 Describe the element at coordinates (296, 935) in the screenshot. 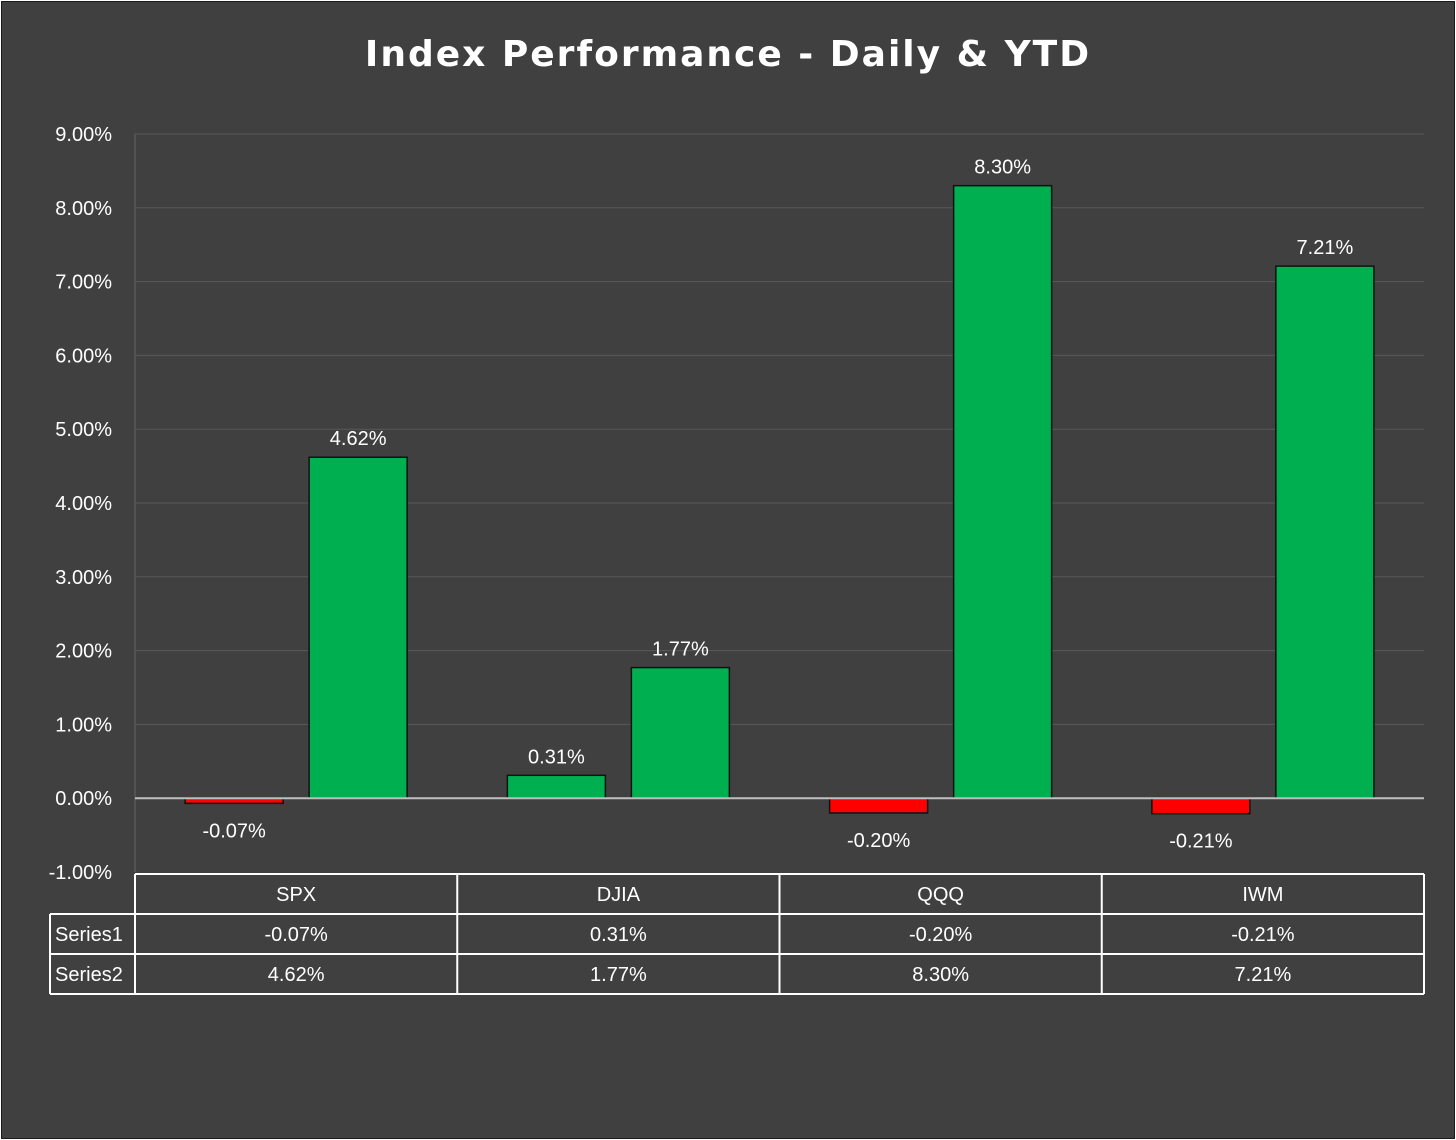

I see `table-cell: -0.07%` at that location.